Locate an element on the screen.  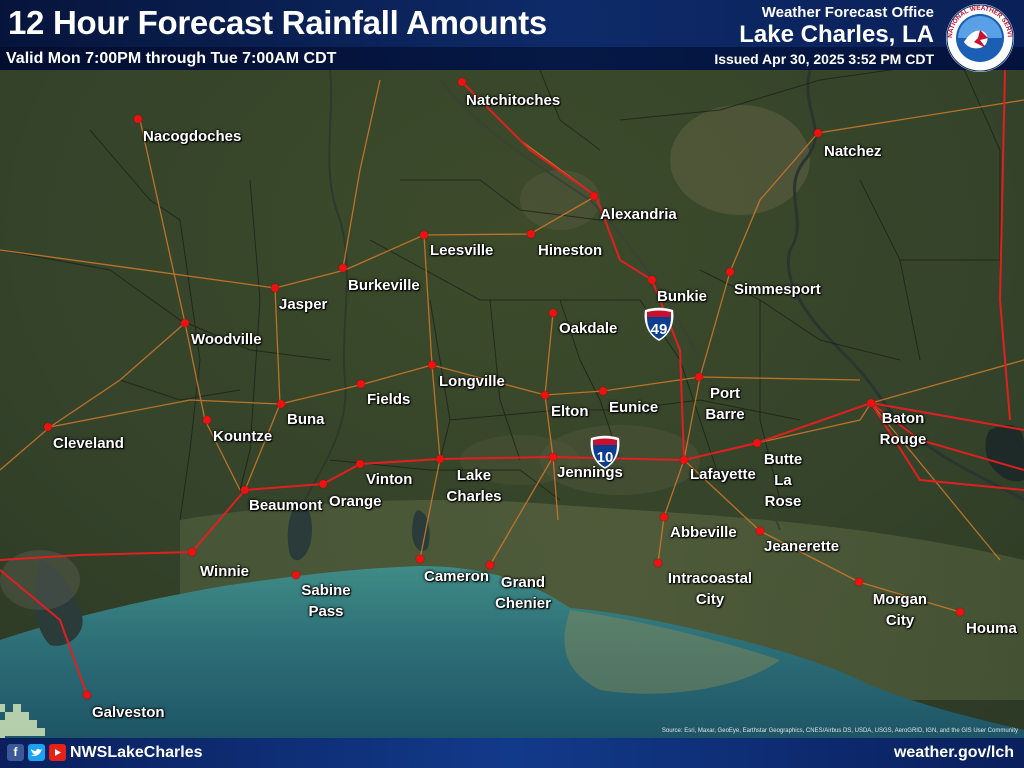
city-label: Lafayette is located at coordinates (723, 474).